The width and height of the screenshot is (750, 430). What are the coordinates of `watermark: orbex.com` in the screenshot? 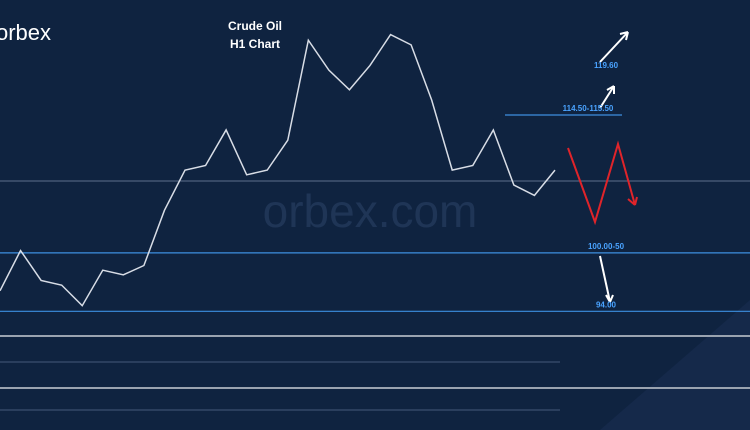 It's located at (370, 211).